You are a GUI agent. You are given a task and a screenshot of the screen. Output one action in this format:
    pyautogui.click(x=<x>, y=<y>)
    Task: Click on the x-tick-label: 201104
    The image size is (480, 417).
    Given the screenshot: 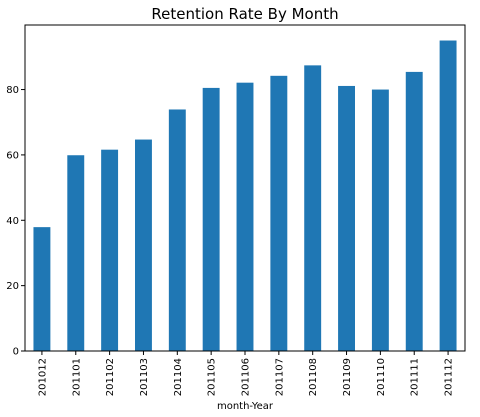 What is the action you would take?
    pyautogui.click(x=178, y=377)
    